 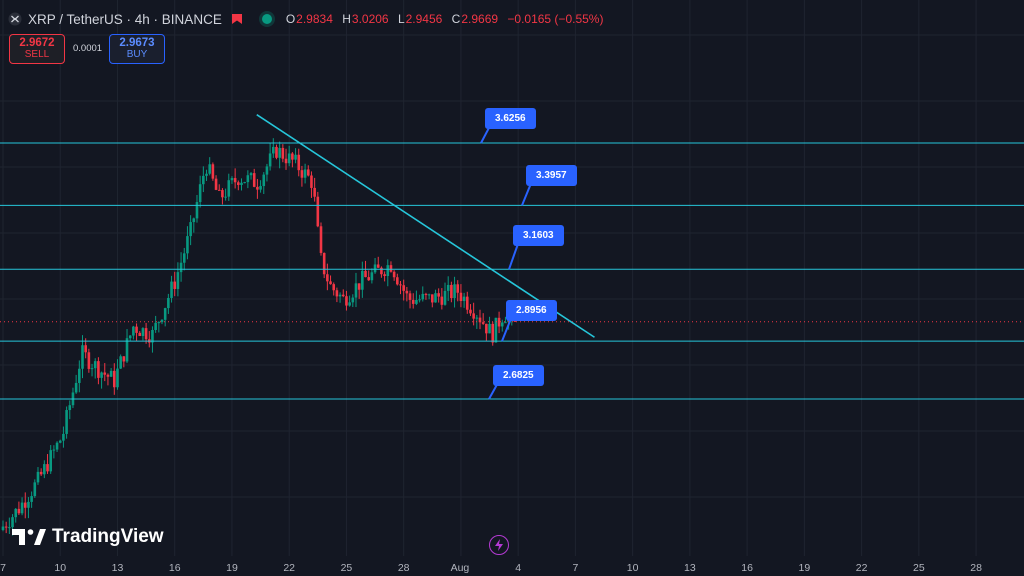 I want to click on tradingview-logo: TradingView, so click(x=88, y=537).